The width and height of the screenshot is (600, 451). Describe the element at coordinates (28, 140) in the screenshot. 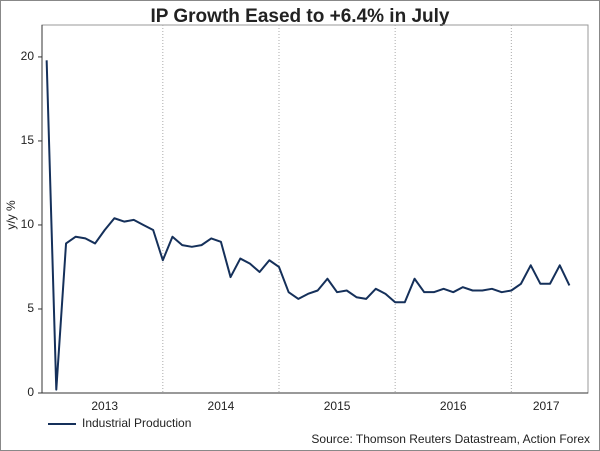

I see `y-tick-label: 15` at that location.